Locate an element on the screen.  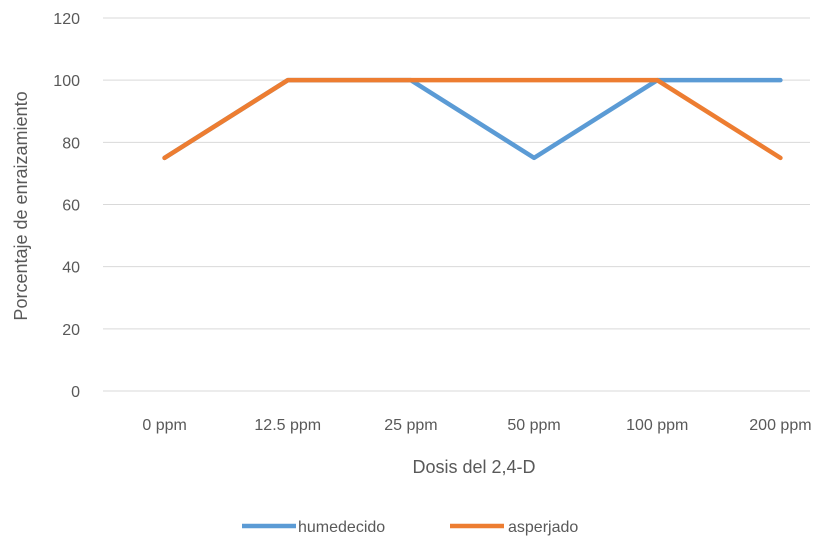
series-asperjado is located at coordinates (472, 119).